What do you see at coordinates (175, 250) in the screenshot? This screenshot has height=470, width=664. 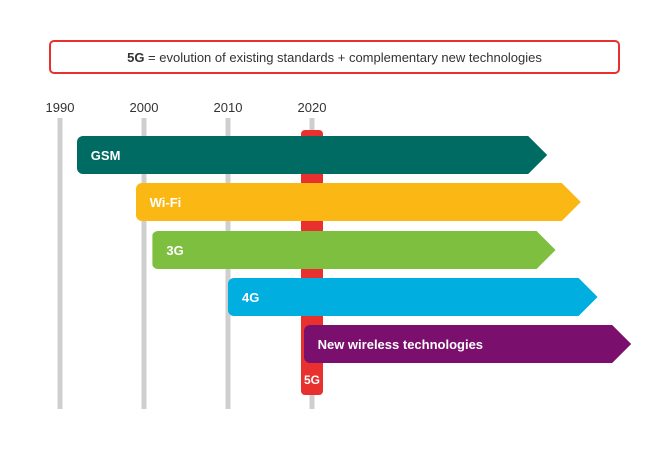 I see `tech-bar-label: 3G` at bounding box center [175, 250].